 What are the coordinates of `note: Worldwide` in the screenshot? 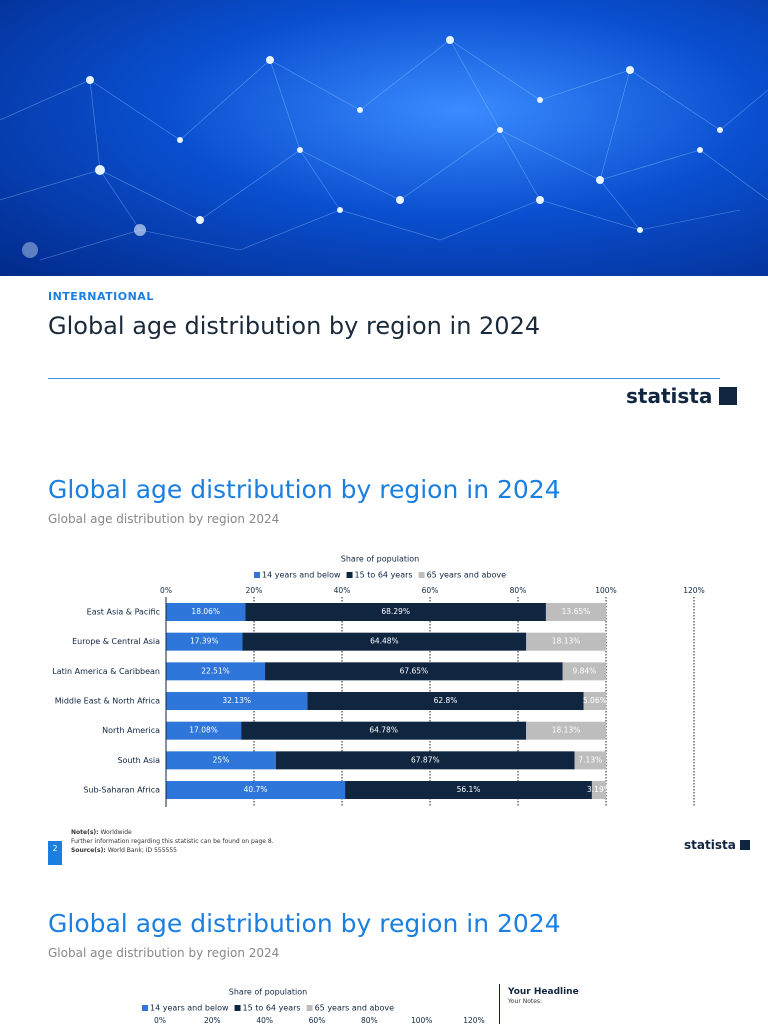 It's located at (116, 832).